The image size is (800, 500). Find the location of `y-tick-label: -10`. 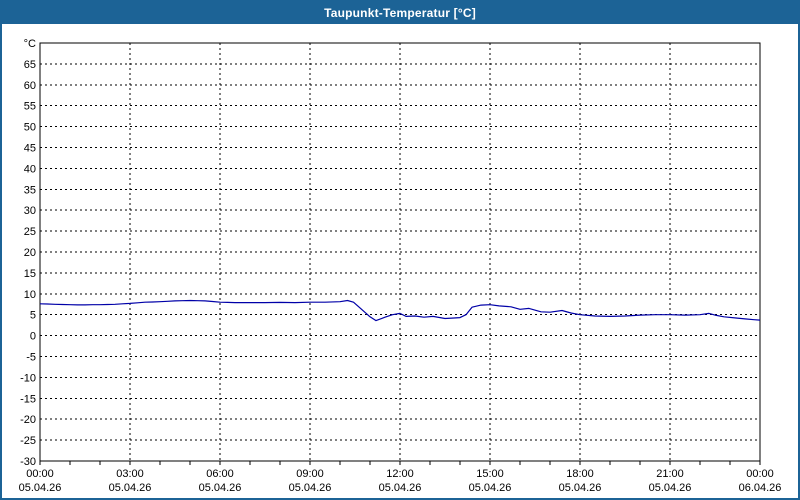

y-tick-label: -10 is located at coordinates (28, 378).